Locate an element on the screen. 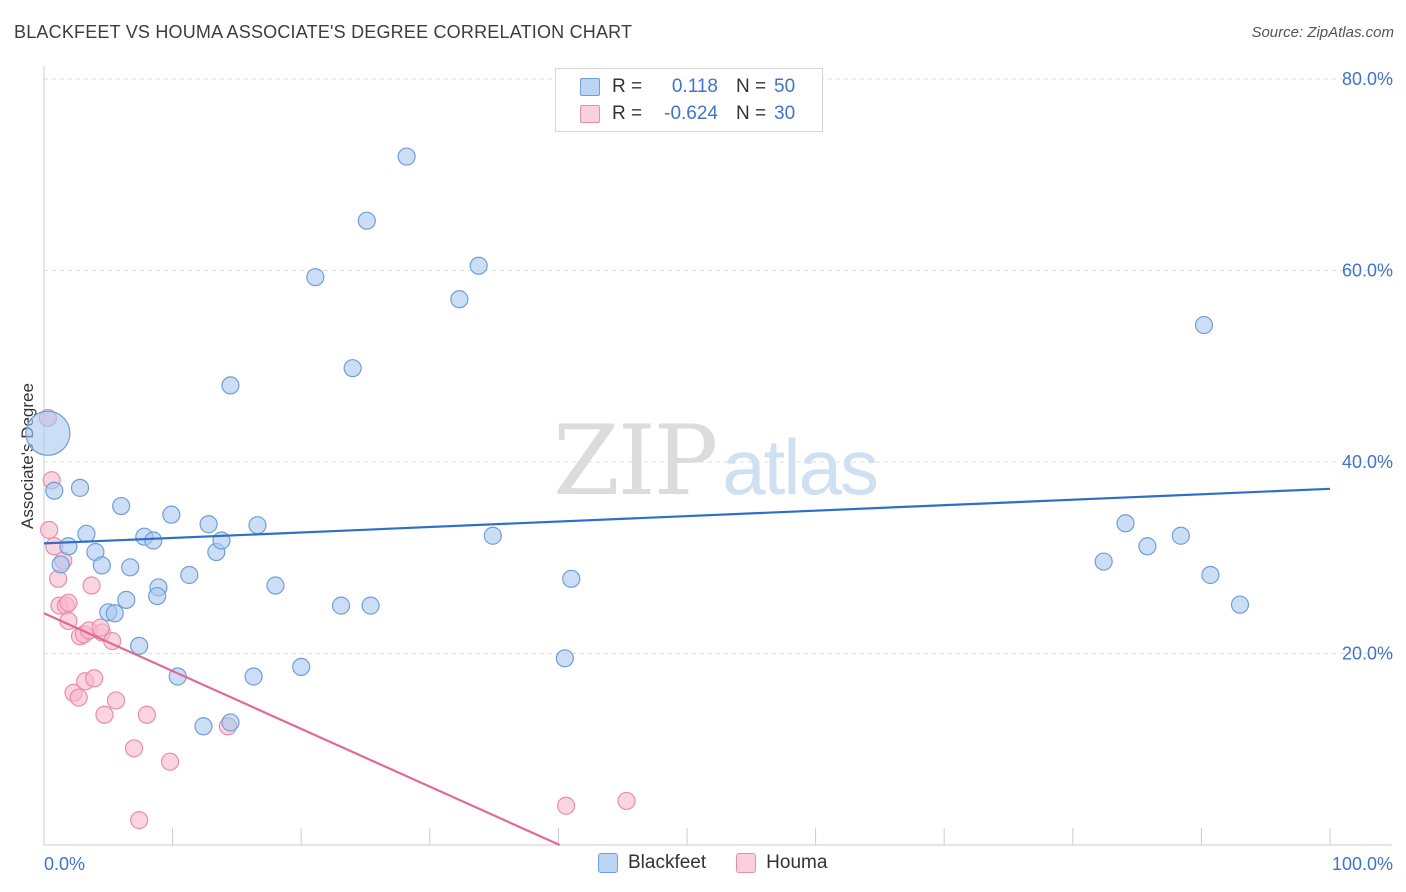 This screenshot has height=892, width=1406. legend-row-blackfeet: R = 0.118 N = 50 is located at coordinates (687, 87).